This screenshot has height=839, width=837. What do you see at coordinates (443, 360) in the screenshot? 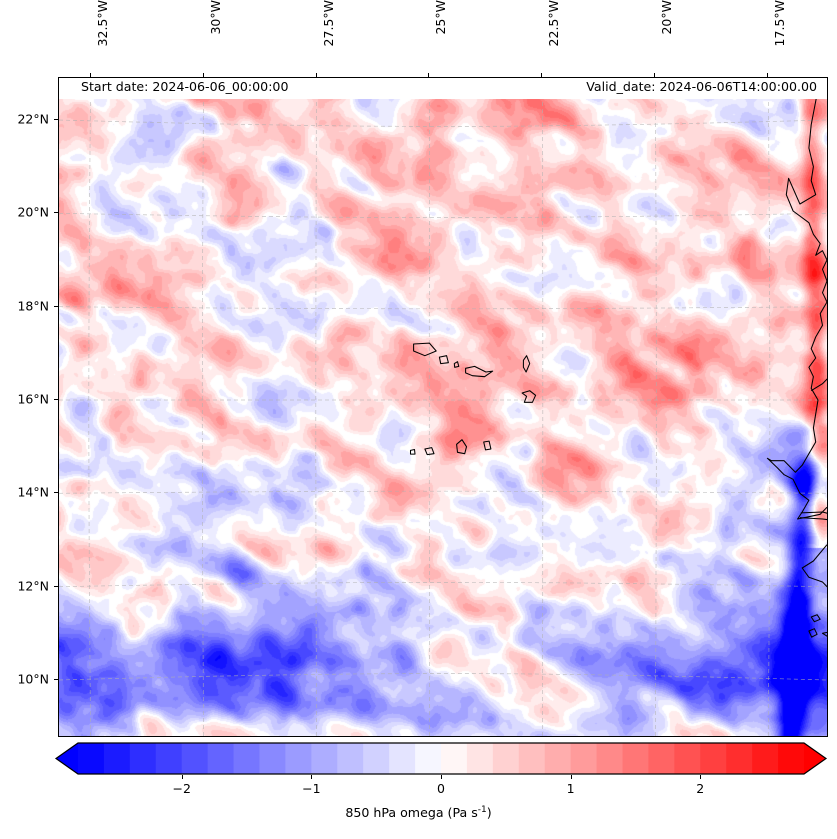
I see `island-sao-vicente` at bounding box center [443, 360].